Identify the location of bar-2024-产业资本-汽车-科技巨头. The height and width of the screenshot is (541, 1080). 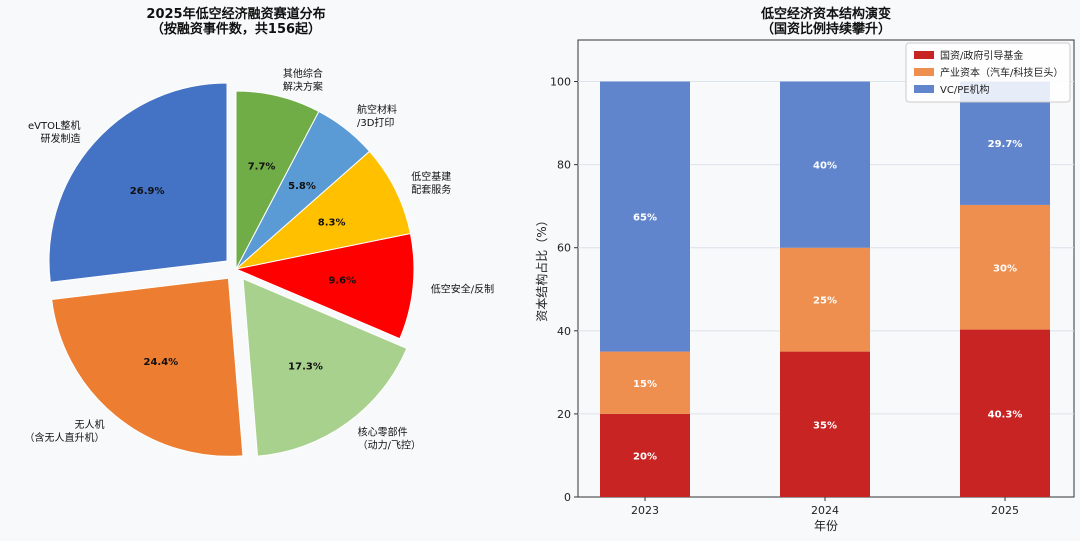
(825, 299).